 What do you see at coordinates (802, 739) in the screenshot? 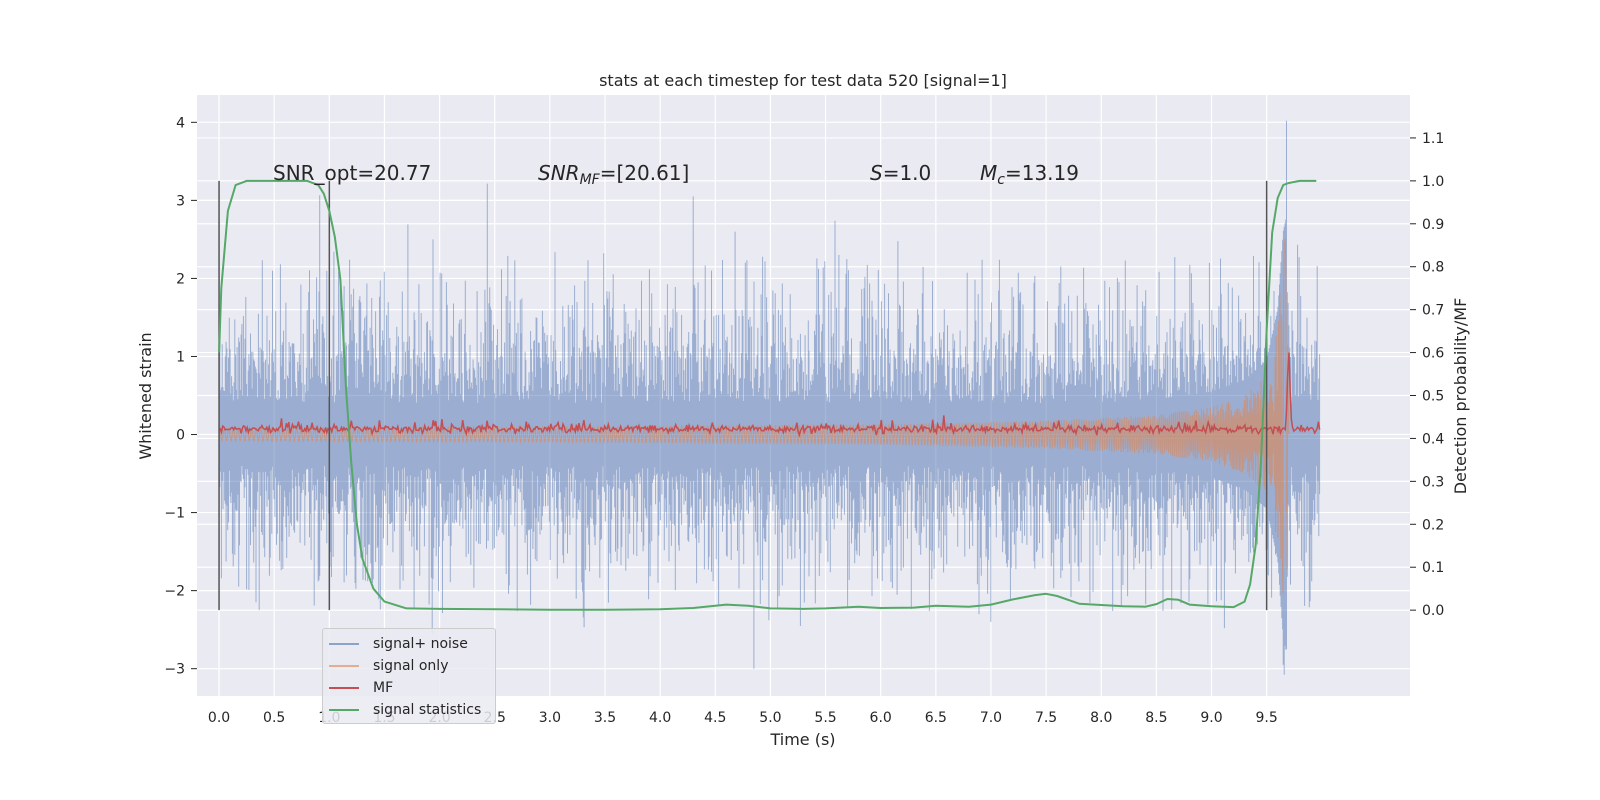
I see `x-axis-label: Time (s)` at bounding box center [802, 739].